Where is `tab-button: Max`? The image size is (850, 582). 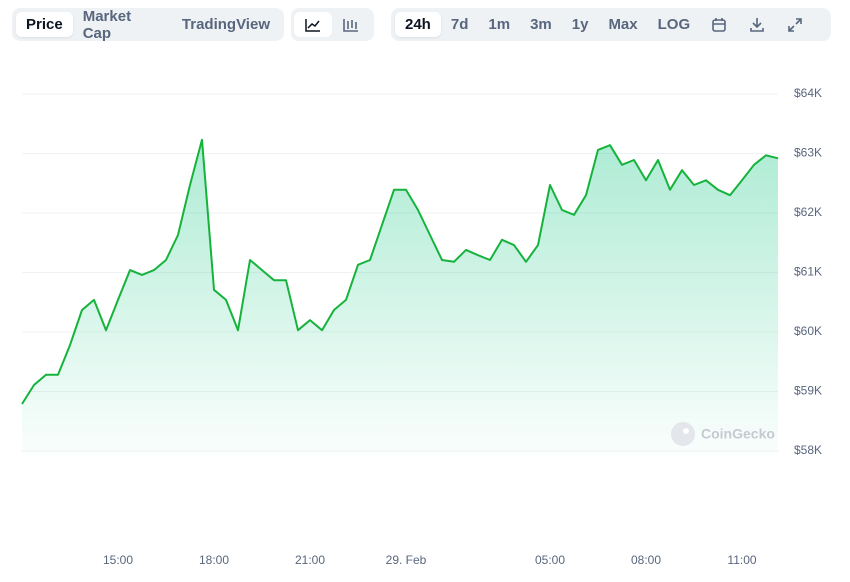 tab-button: Max is located at coordinates (623, 24).